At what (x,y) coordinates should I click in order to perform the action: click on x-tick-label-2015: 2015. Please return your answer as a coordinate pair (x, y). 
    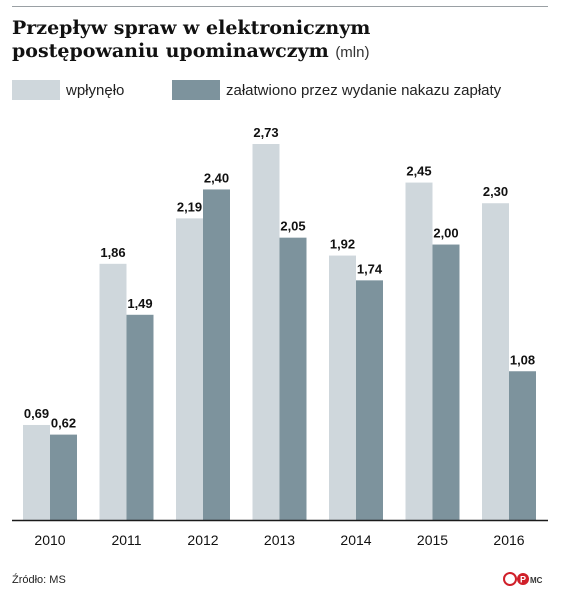
    Looking at the image, I should click on (432, 540).